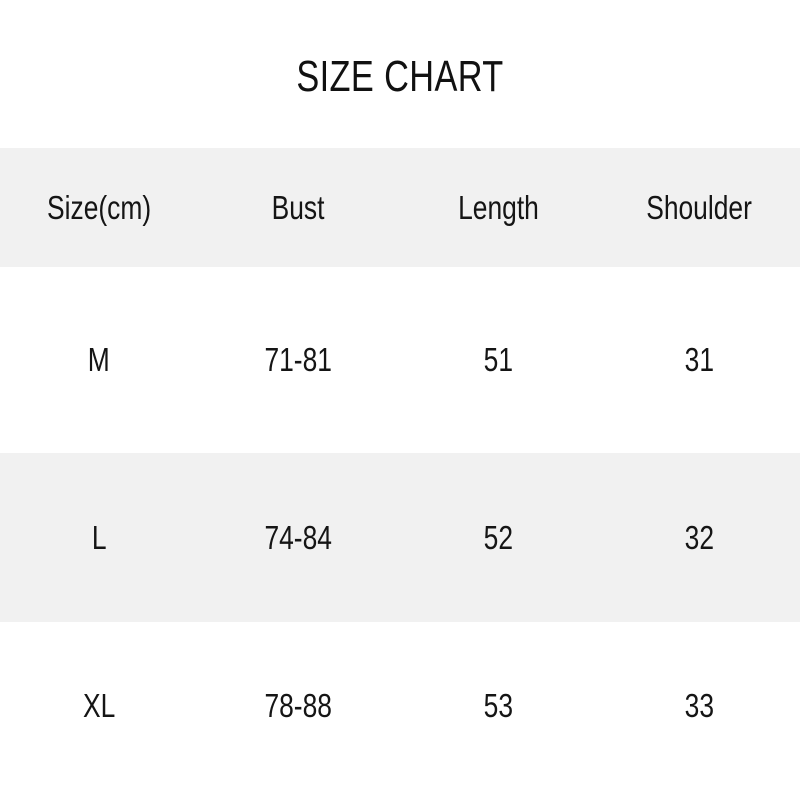  I want to click on cell-shoulder: 31, so click(699, 360).